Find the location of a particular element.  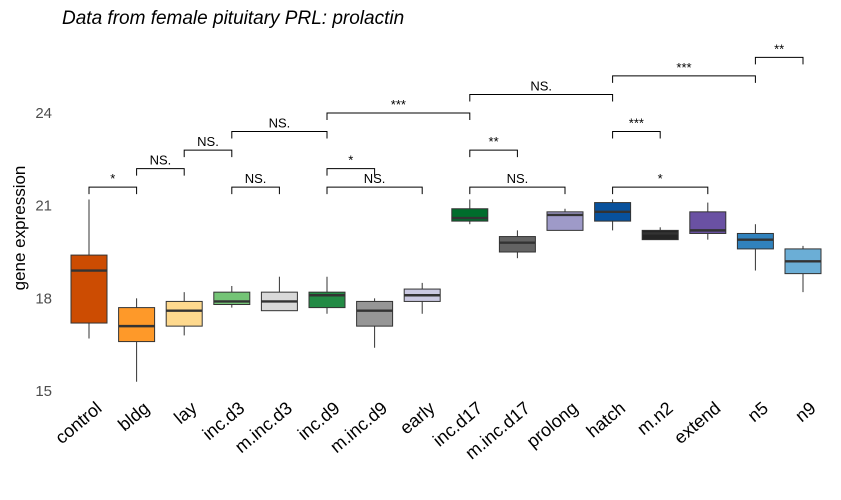

bracket-n5-n9: ** is located at coordinates (779, 53).